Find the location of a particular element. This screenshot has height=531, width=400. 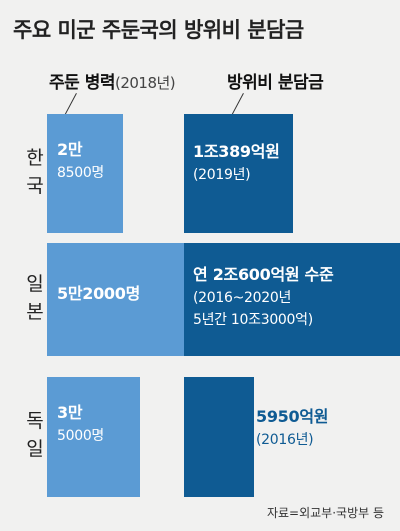

value-sublabel: 5년간 10조3000억) is located at coordinates (253, 320).